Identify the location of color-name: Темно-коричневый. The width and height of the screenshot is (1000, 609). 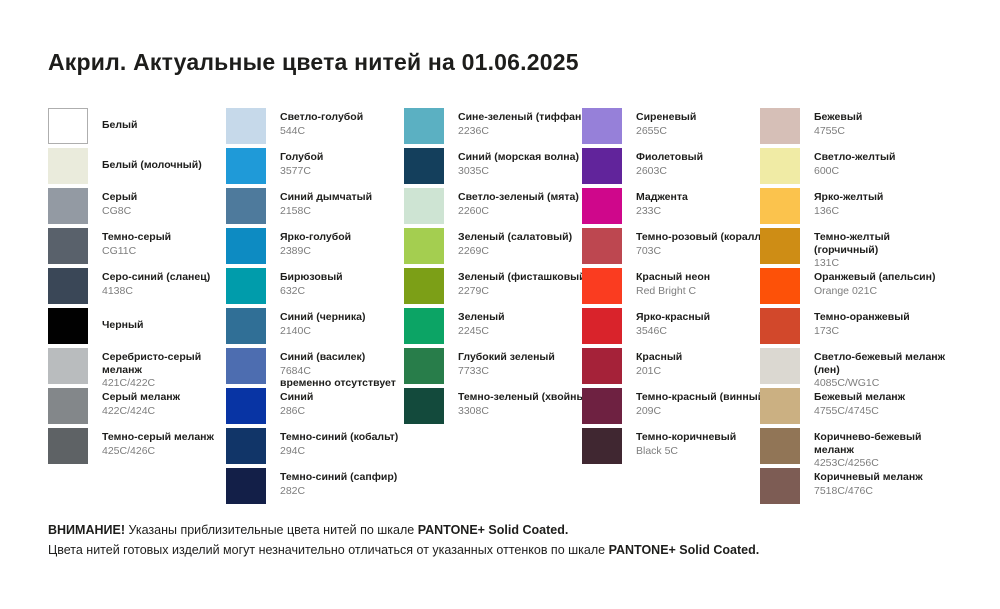
(686, 437).